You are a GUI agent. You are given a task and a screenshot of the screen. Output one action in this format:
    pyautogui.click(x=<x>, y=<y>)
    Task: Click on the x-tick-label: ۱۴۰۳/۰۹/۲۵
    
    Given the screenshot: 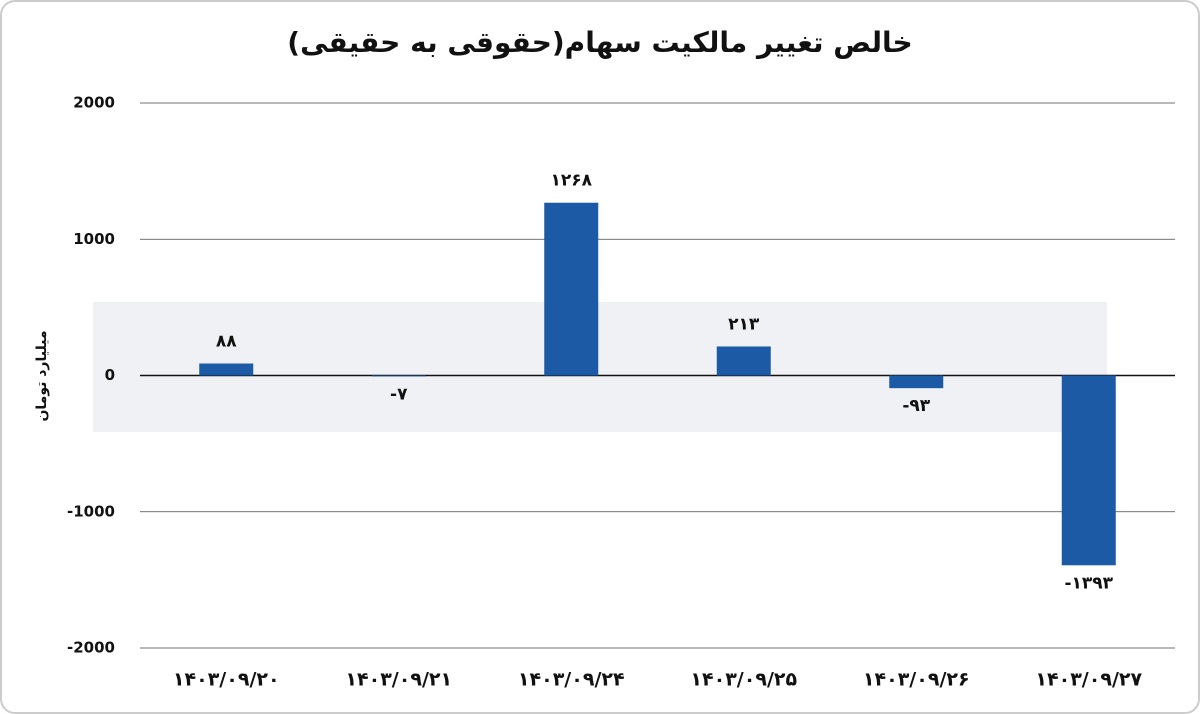 What is the action you would take?
    pyautogui.click(x=743, y=680)
    